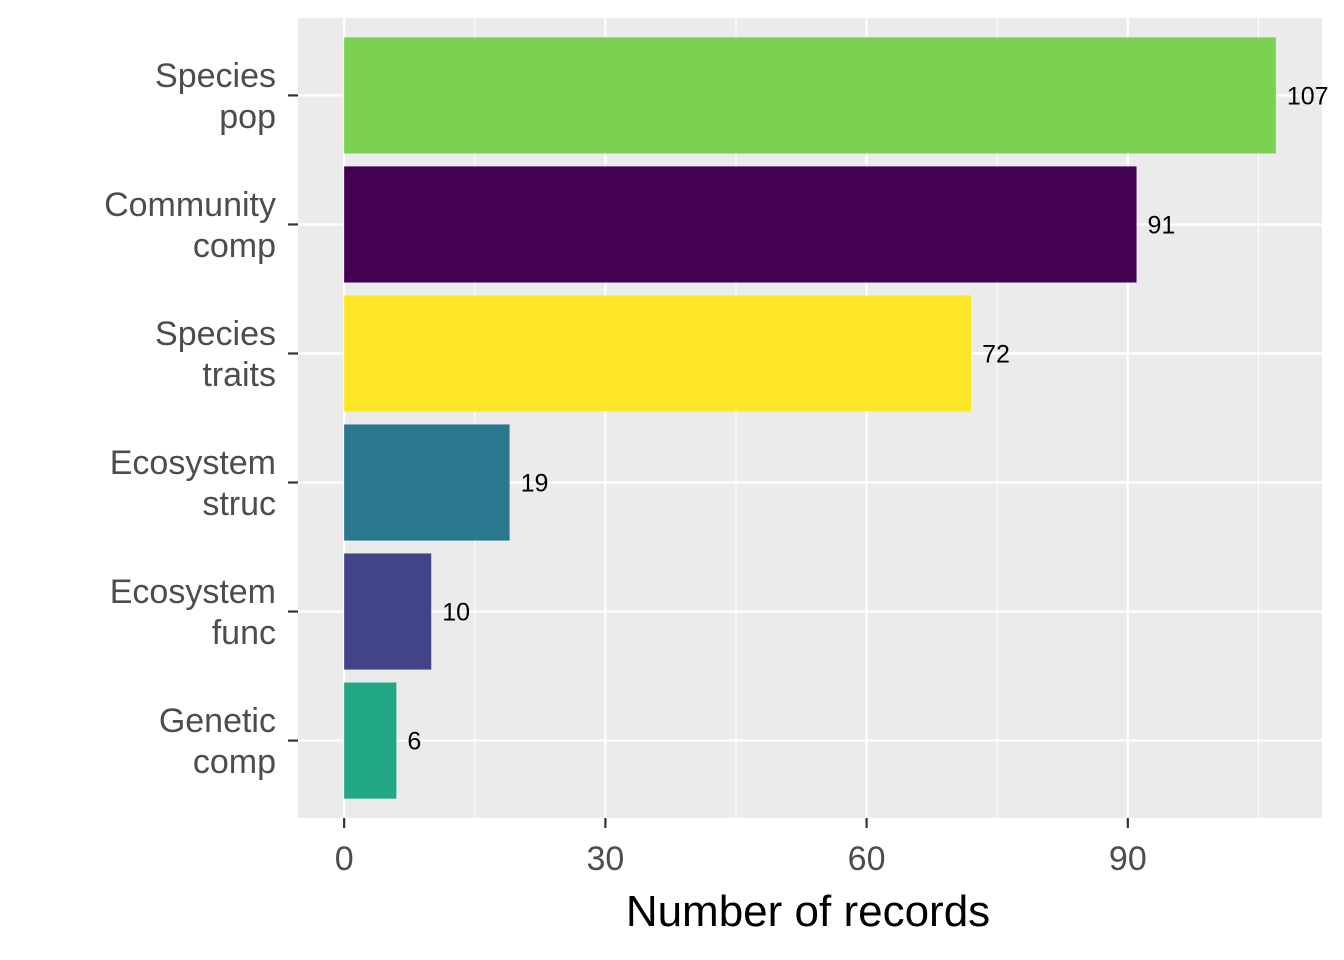 Image resolution: width=1344 pixels, height=960 pixels. I want to click on y-tick-label: Species pop, so click(215, 96).